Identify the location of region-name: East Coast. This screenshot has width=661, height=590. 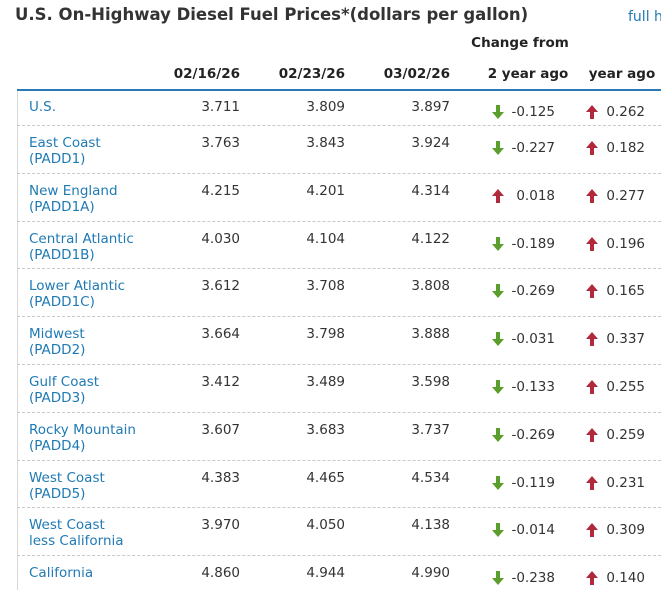
(65, 143).